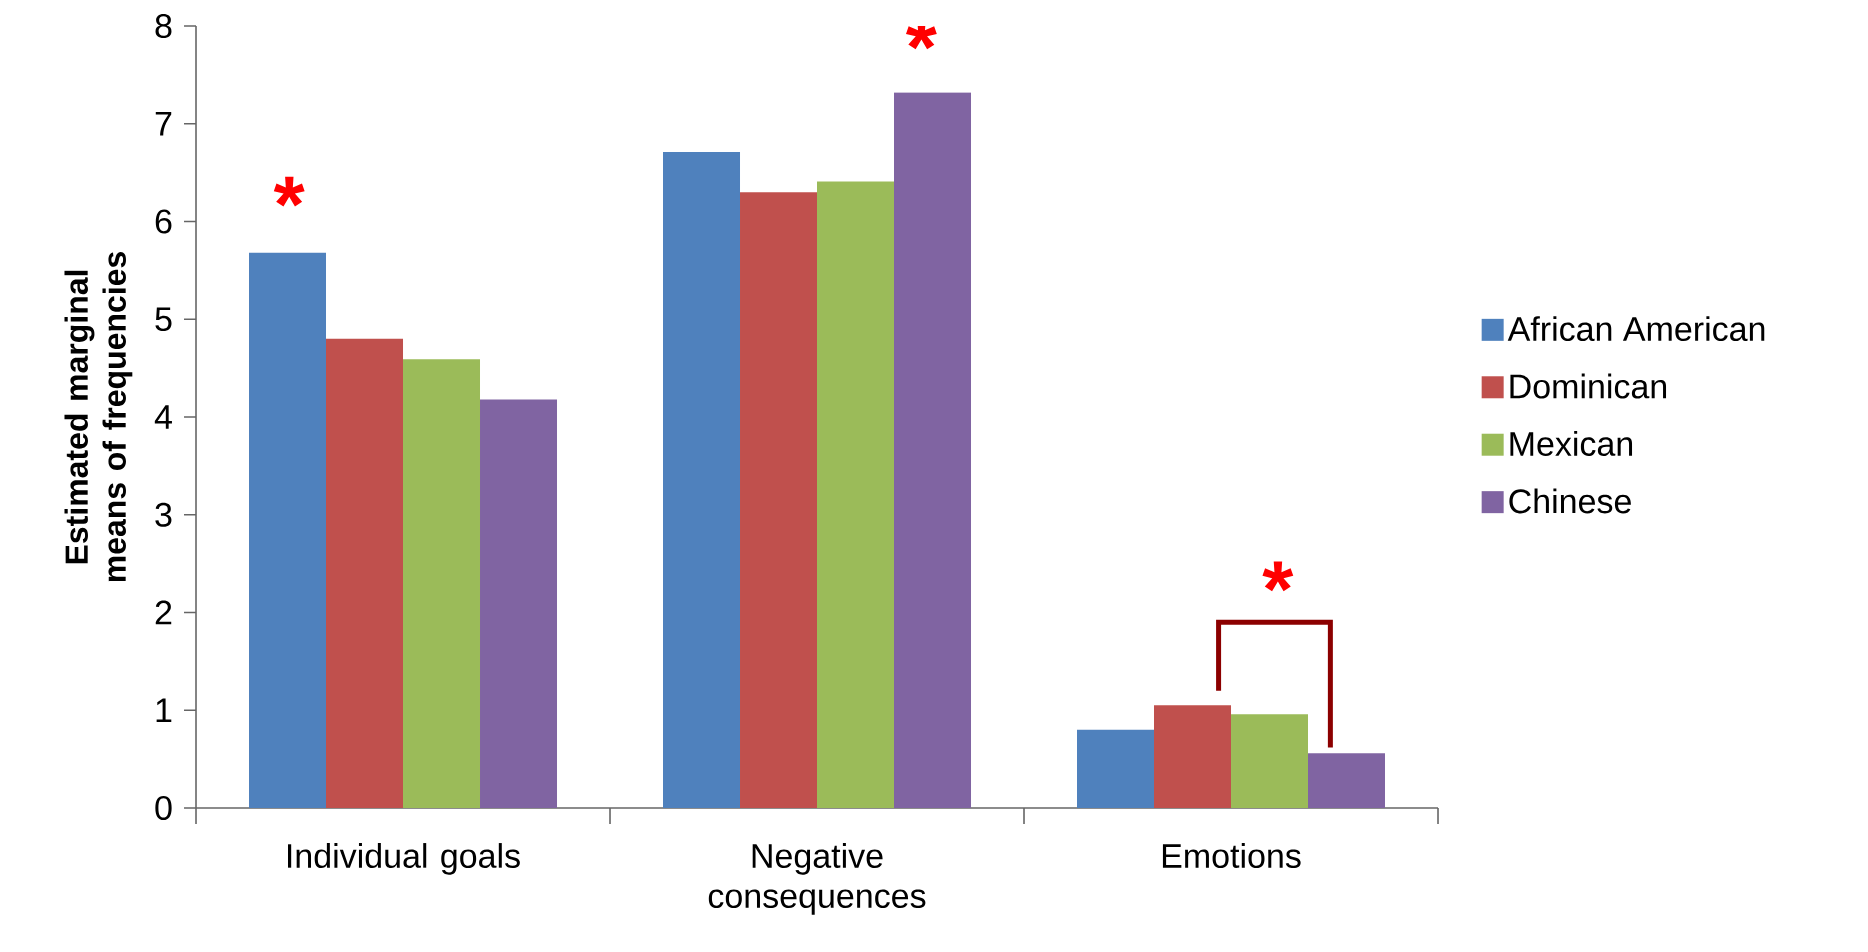 The image size is (1868, 952). I want to click on x-tick-label: Negative consequences, so click(817, 879).